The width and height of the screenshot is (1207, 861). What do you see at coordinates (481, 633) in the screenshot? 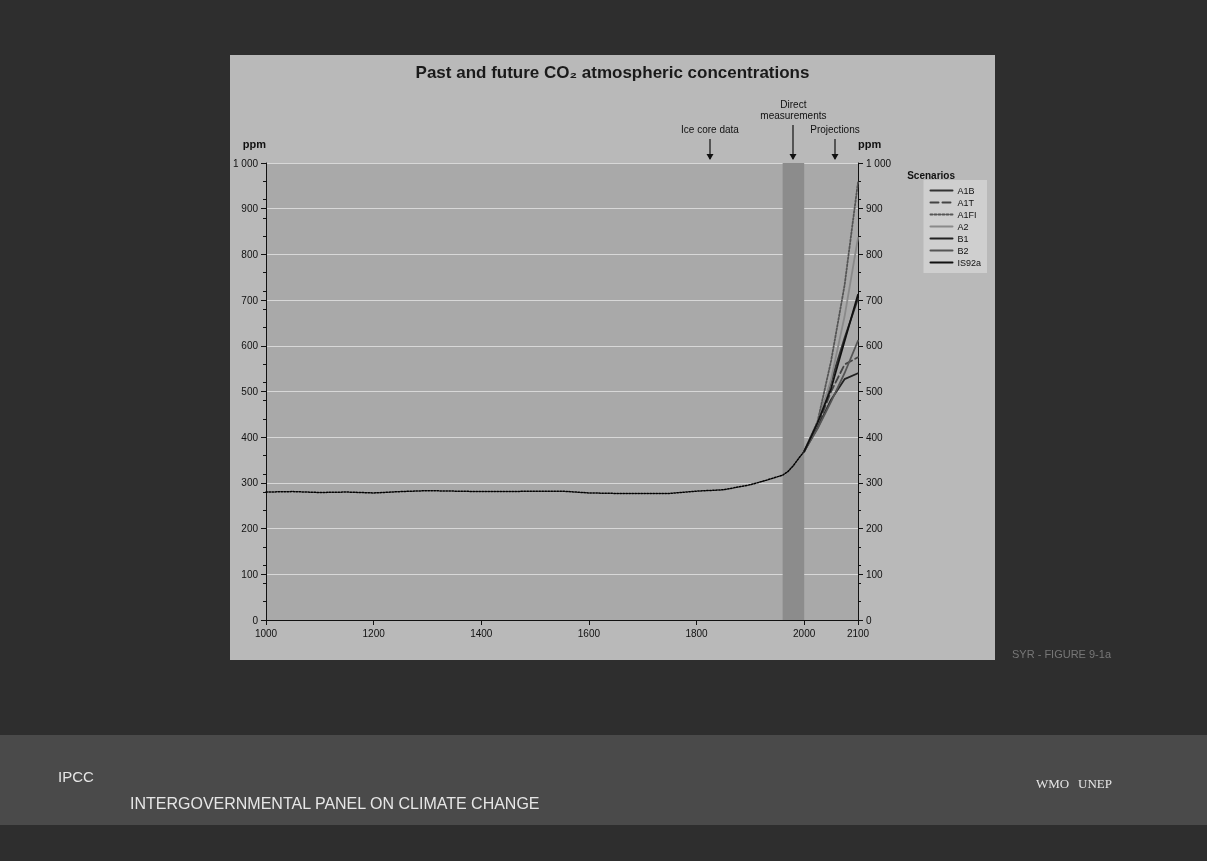
I see `x-tick-label: 1400` at bounding box center [481, 633].